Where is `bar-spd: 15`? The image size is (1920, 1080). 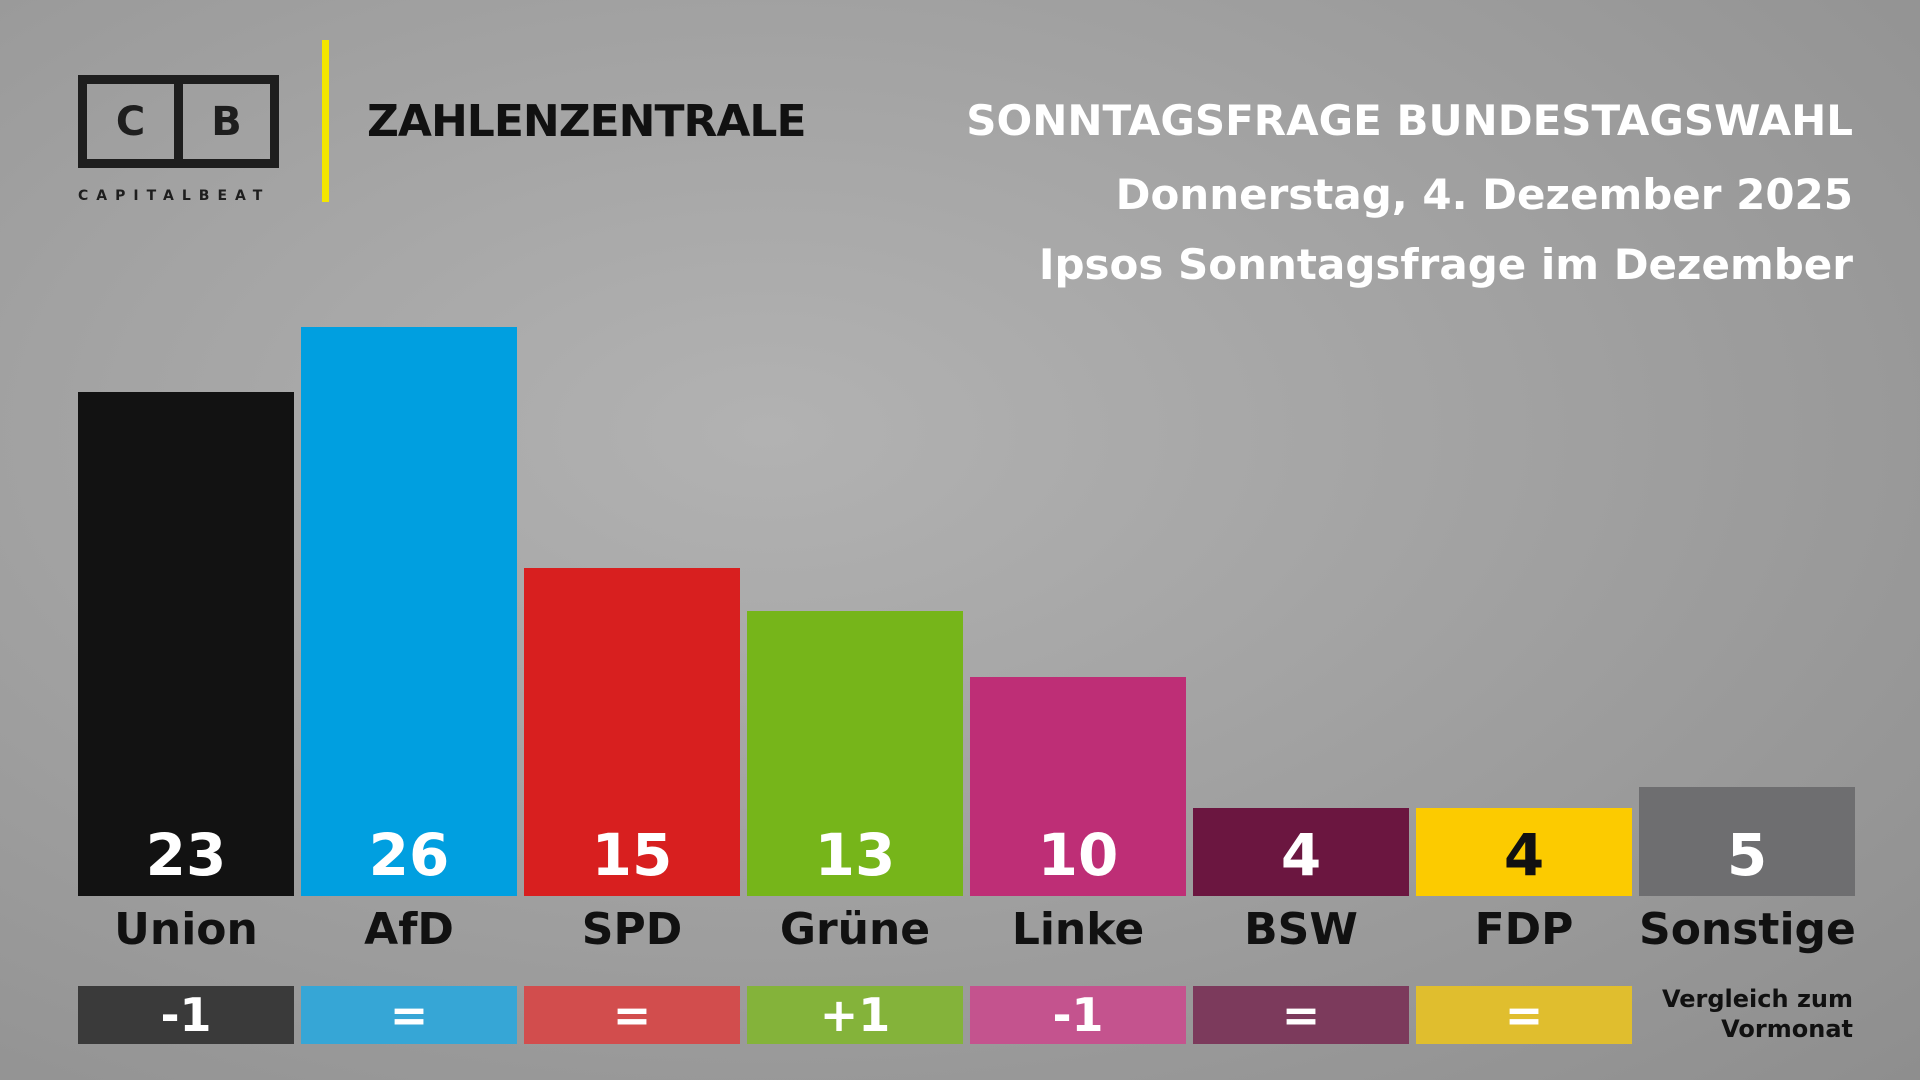
bar-spd: 15 is located at coordinates (632, 731).